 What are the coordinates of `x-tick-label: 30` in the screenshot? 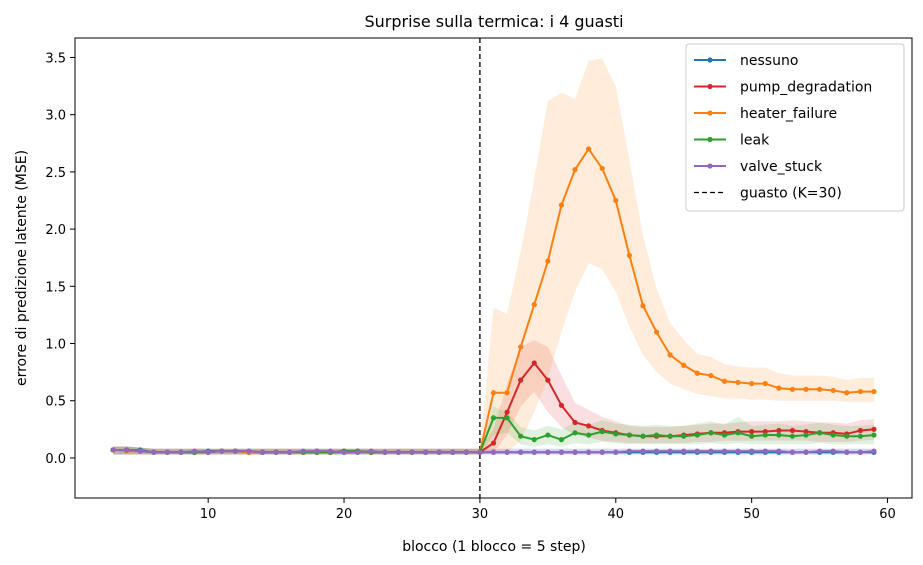 It's located at (480, 514).